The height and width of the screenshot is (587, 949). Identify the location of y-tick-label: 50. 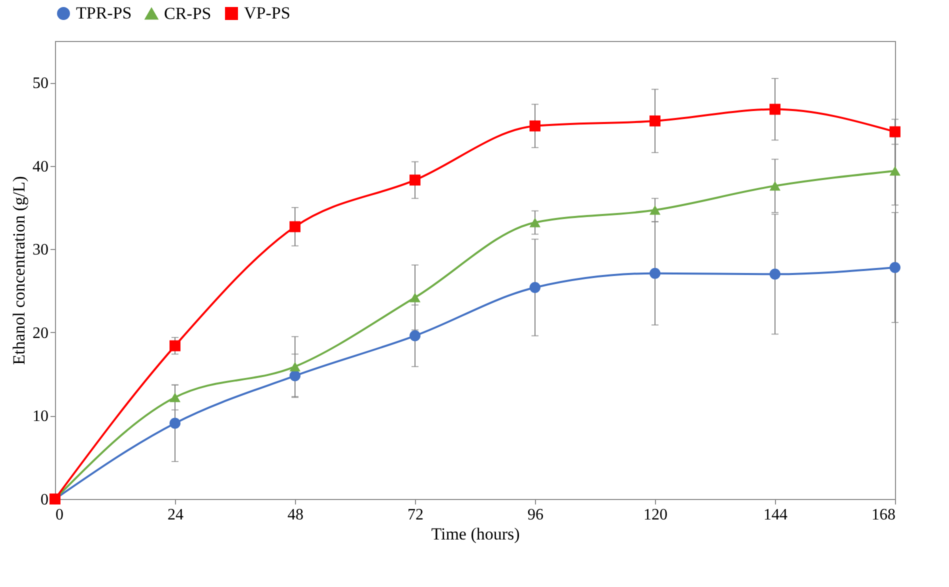
(40, 83).